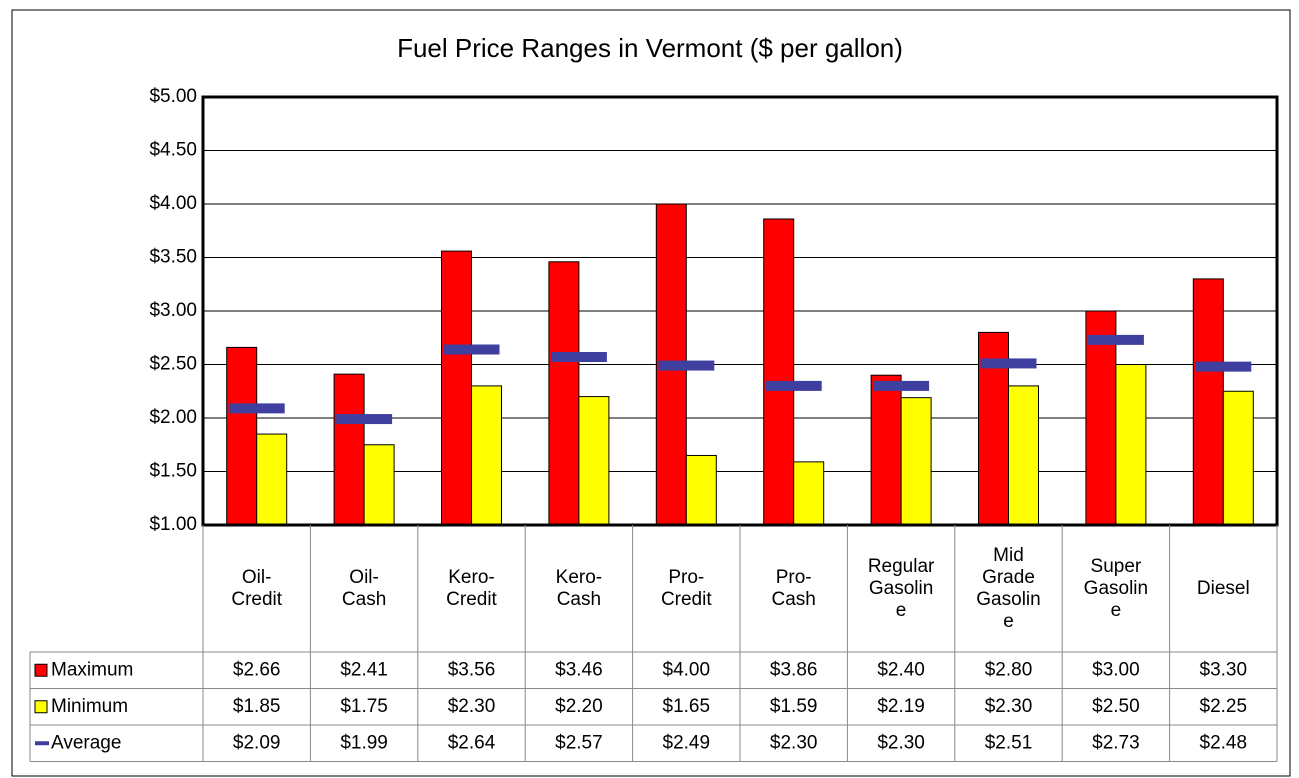 Image resolution: width=1299 pixels, height=778 pixels. What do you see at coordinates (901, 669) in the screenshot?
I see `table-value: $2.40` at bounding box center [901, 669].